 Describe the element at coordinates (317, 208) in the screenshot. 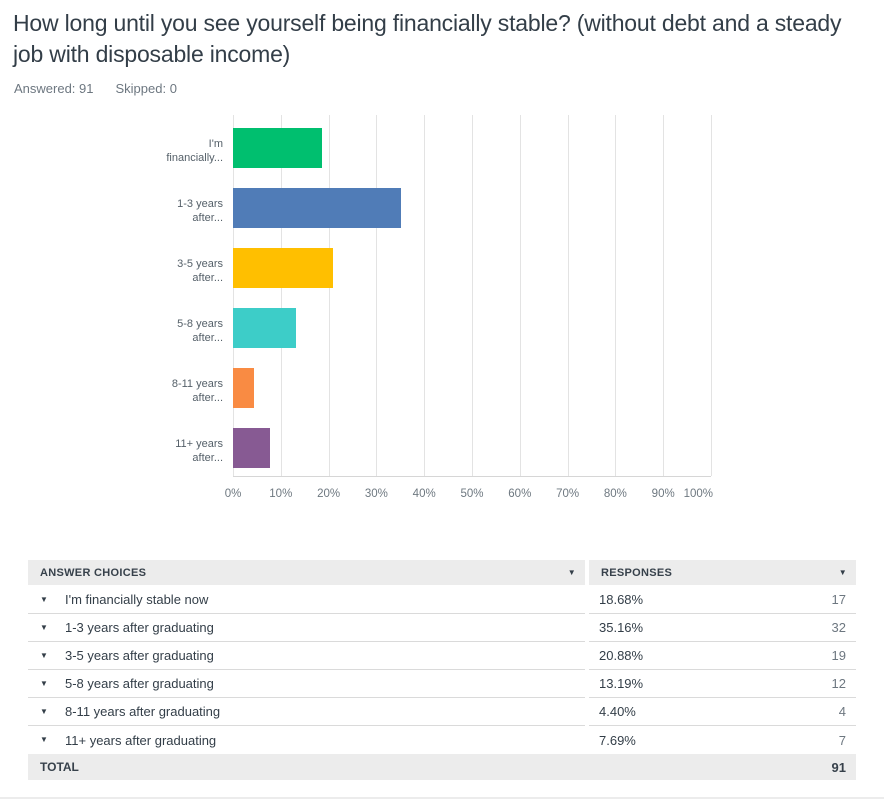

I see `bar-1-3-years` at that location.